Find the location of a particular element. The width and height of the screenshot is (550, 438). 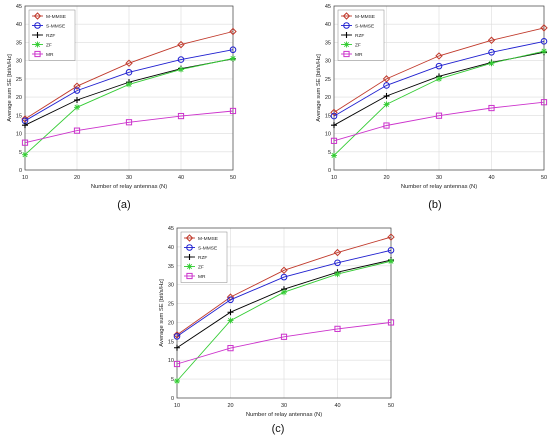

x-tick-label: 30 is located at coordinates (439, 178).